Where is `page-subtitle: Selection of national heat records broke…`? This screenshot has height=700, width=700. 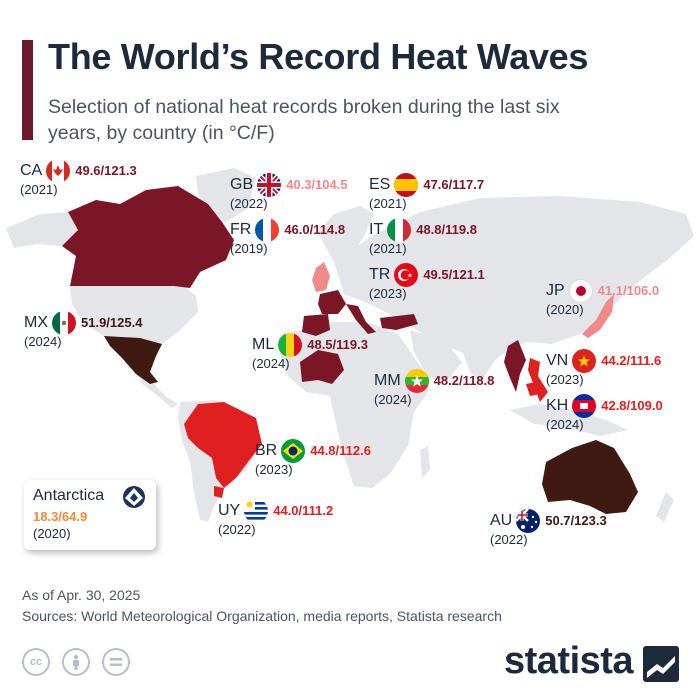
page-subtitle: Selection of national heat records broke… is located at coordinates (304, 120).